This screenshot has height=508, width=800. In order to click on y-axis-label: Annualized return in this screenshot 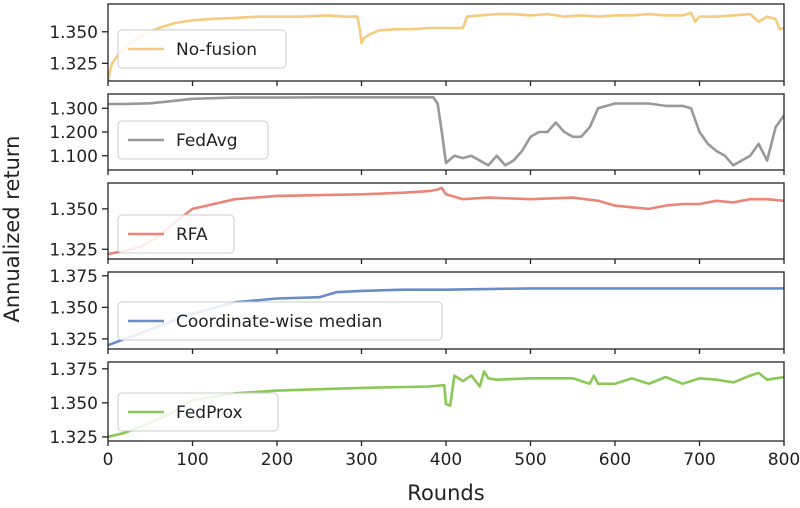, I will do `click(12, 229)`.